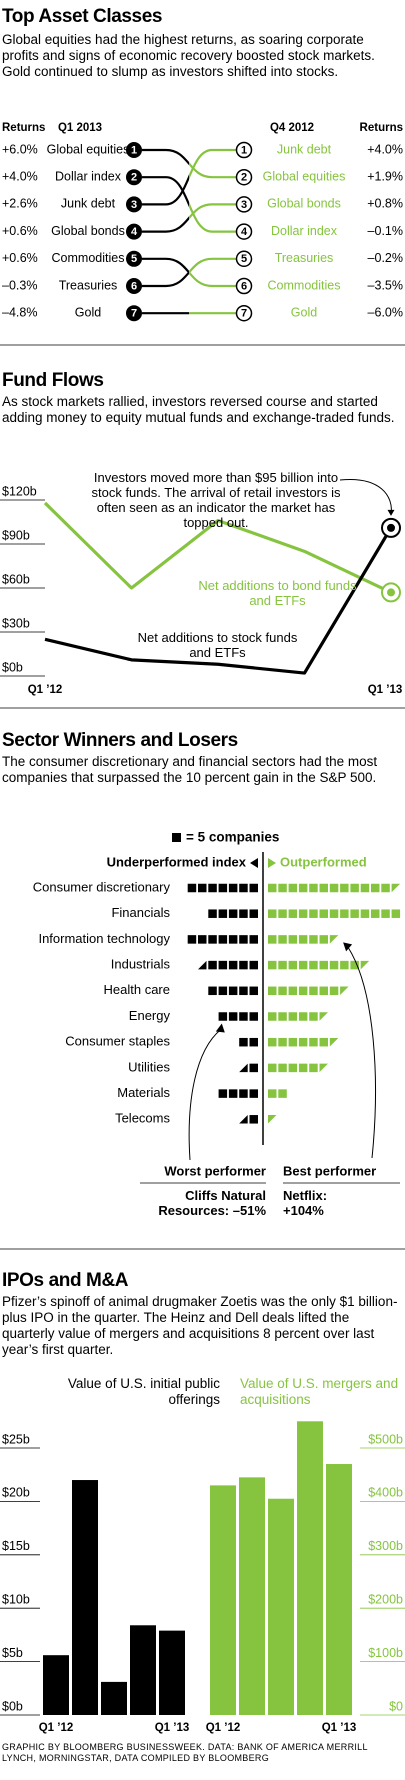 The image size is (405, 1780). What do you see at coordinates (385, 1493) in the screenshot?
I see `y-tick-label: $400b` at bounding box center [385, 1493].